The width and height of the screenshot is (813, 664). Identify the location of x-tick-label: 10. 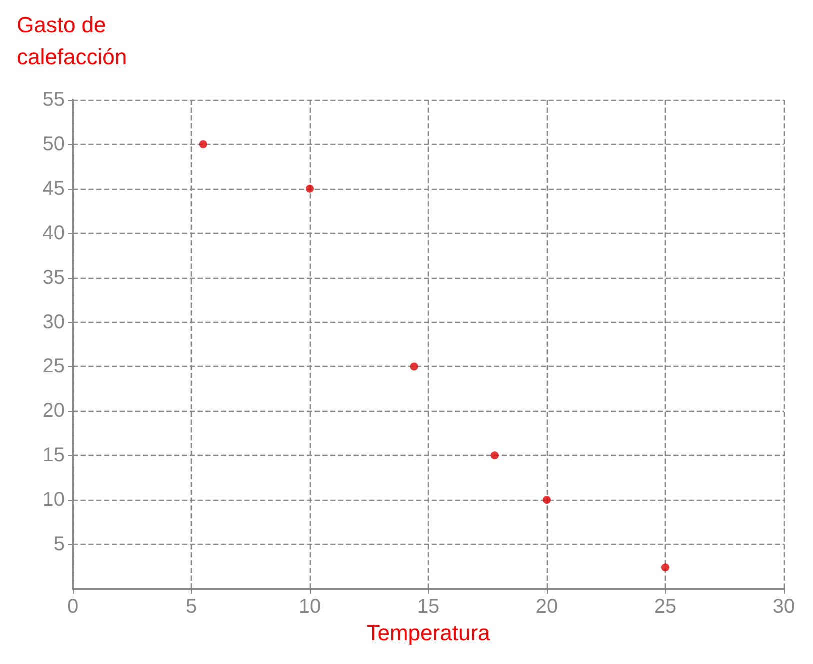
(310, 607).